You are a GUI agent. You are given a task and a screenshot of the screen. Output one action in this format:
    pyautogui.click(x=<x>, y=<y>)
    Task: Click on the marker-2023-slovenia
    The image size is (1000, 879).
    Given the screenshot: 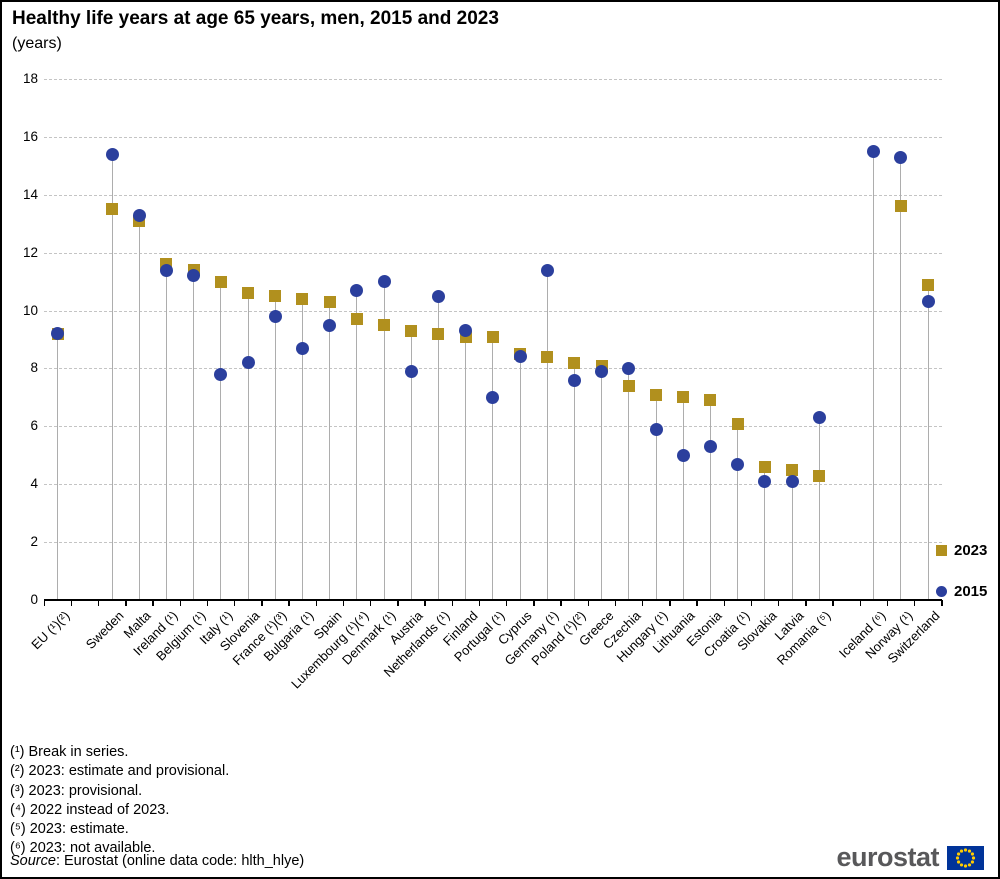 What is the action you would take?
    pyautogui.click(x=248, y=293)
    